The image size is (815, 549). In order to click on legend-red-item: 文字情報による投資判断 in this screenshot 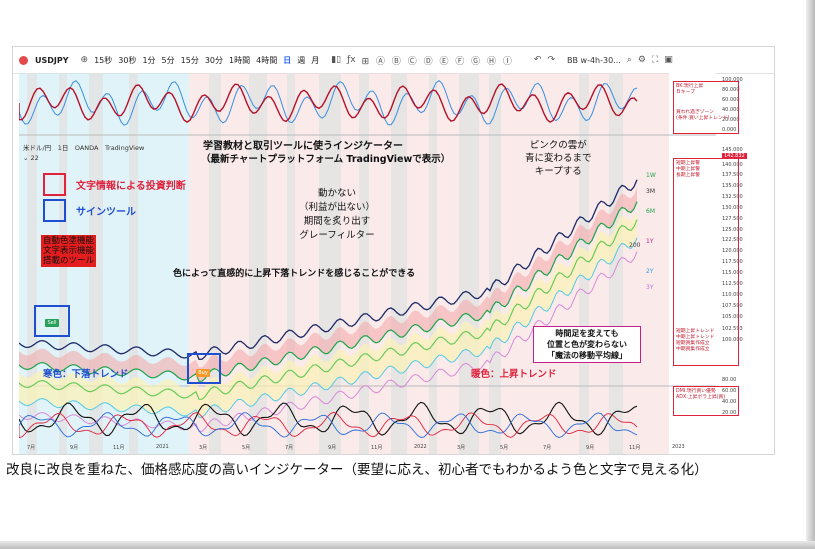, I will do `click(114, 184)`.